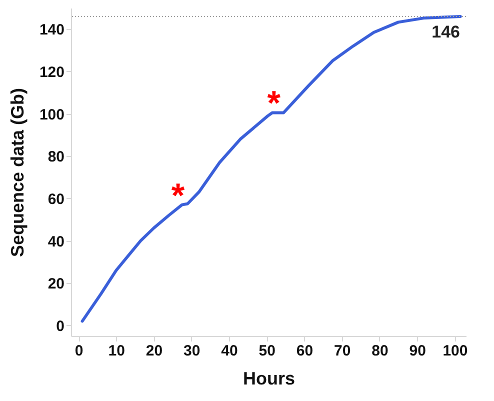 The image size is (494, 401). Describe the element at coordinates (269, 378) in the screenshot. I see `x-axis-title: Hours` at that location.